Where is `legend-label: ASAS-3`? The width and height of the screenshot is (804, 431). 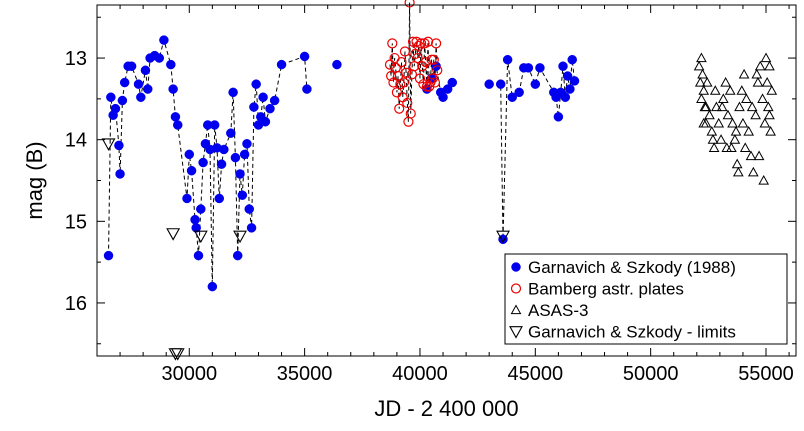 legend-label: ASAS-3 is located at coordinates (558, 310).